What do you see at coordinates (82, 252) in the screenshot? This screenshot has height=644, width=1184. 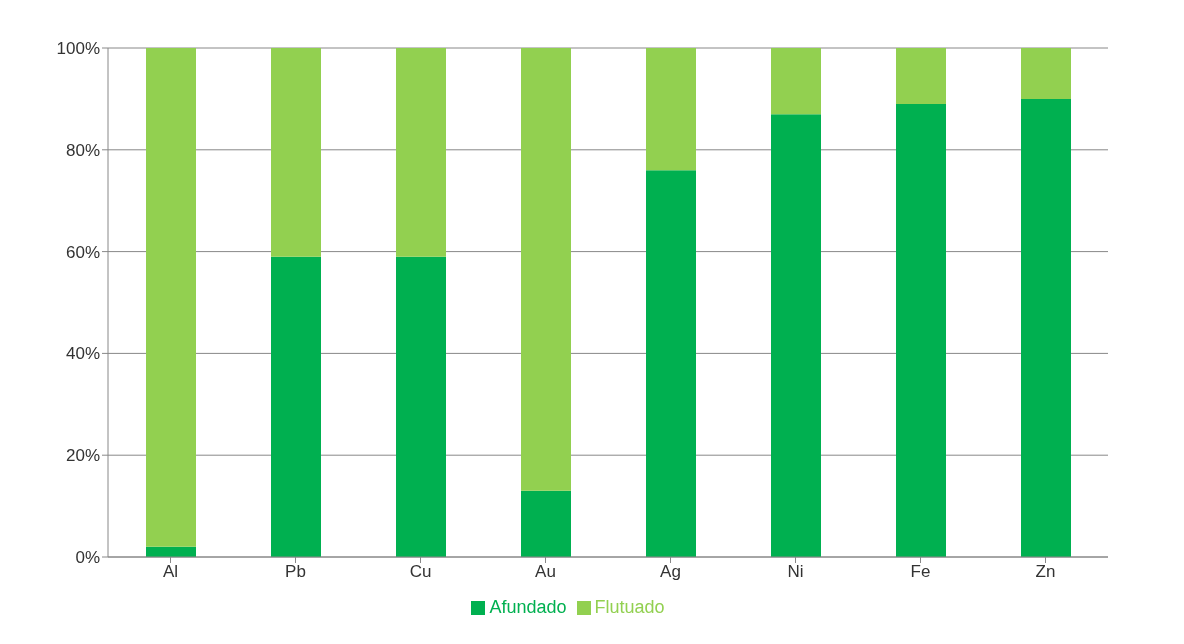 I see `y-tick-label: 60%` at bounding box center [82, 252].